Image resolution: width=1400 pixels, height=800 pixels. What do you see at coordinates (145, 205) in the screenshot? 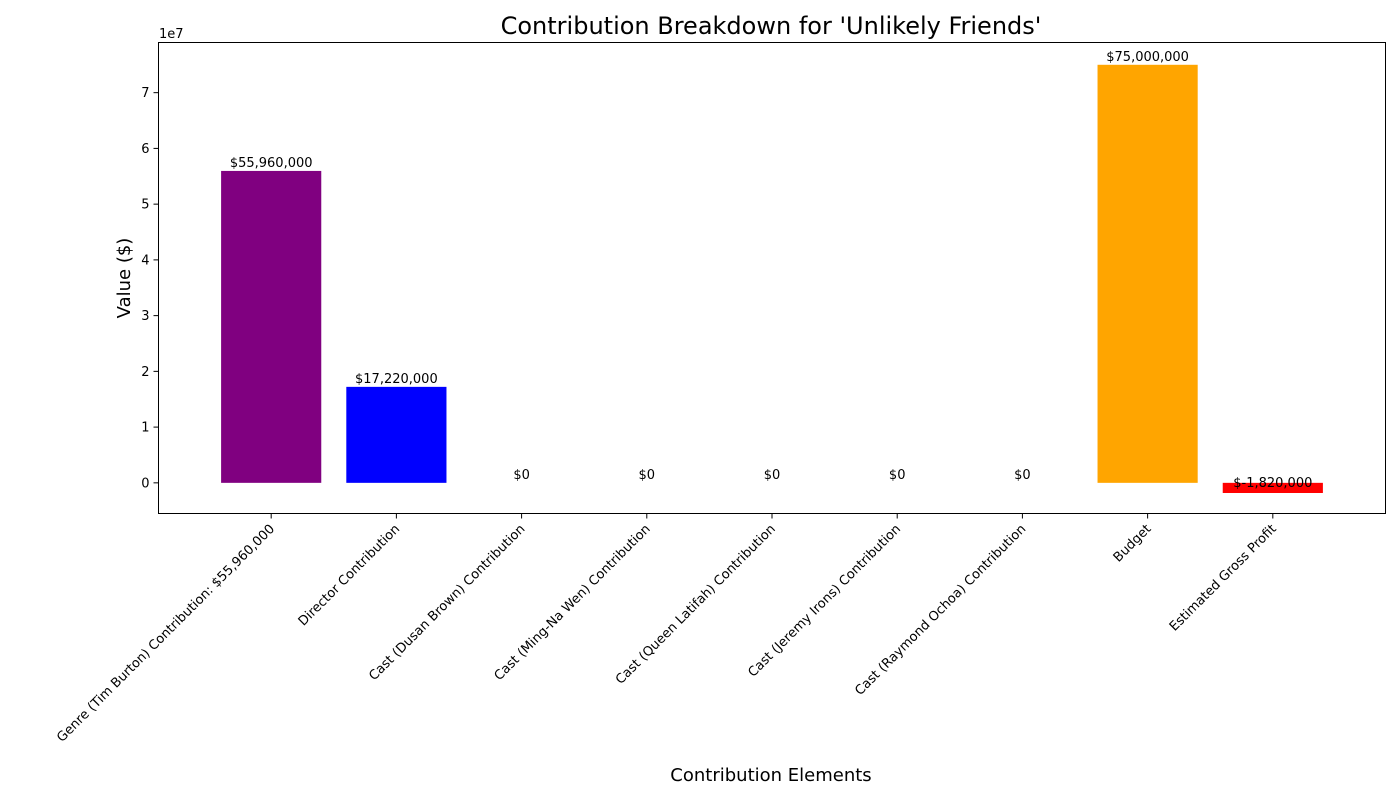
I see `y-tick-label: 5` at bounding box center [145, 205].